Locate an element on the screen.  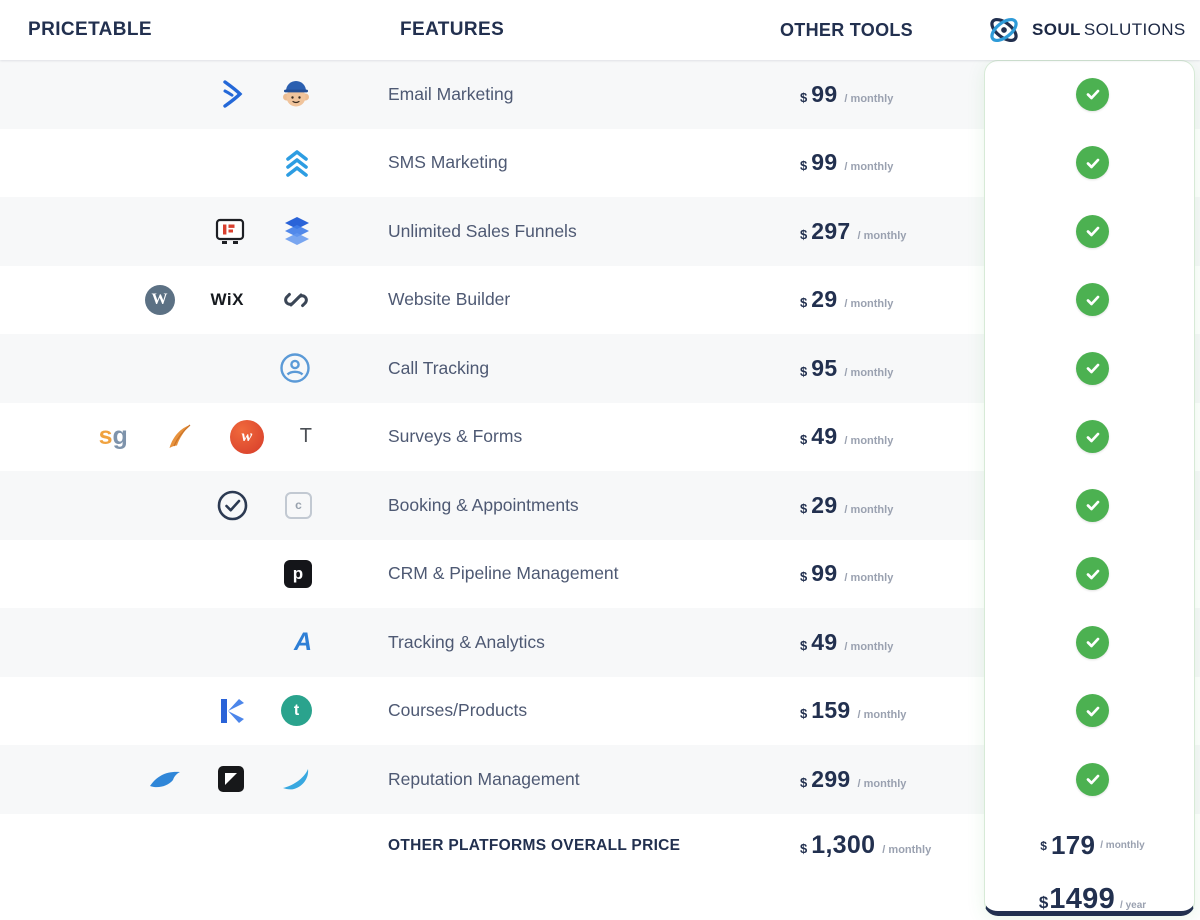
total-price-amount: 1,300 is located at coordinates (843, 845).